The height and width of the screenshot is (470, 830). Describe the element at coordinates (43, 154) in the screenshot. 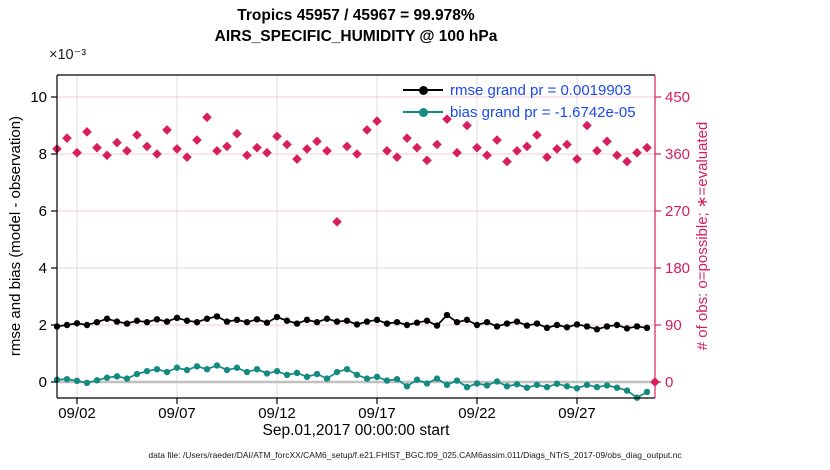

I see `left-tick-label: 8` at that location.